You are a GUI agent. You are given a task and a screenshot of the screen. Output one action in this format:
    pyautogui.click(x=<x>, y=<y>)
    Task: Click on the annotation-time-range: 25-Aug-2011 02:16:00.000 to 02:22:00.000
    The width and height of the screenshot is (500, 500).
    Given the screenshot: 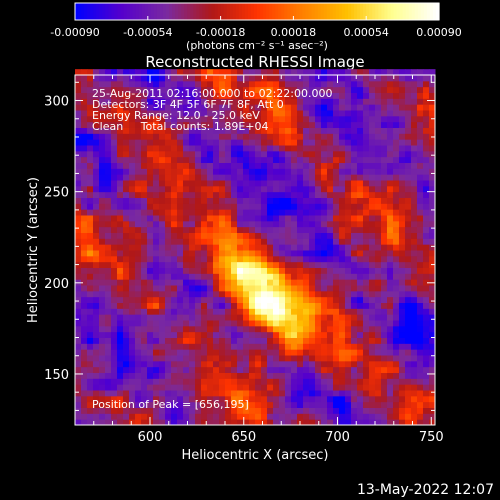 What is the action you would take?
    pyautogui.click(x=212, y=93)
    